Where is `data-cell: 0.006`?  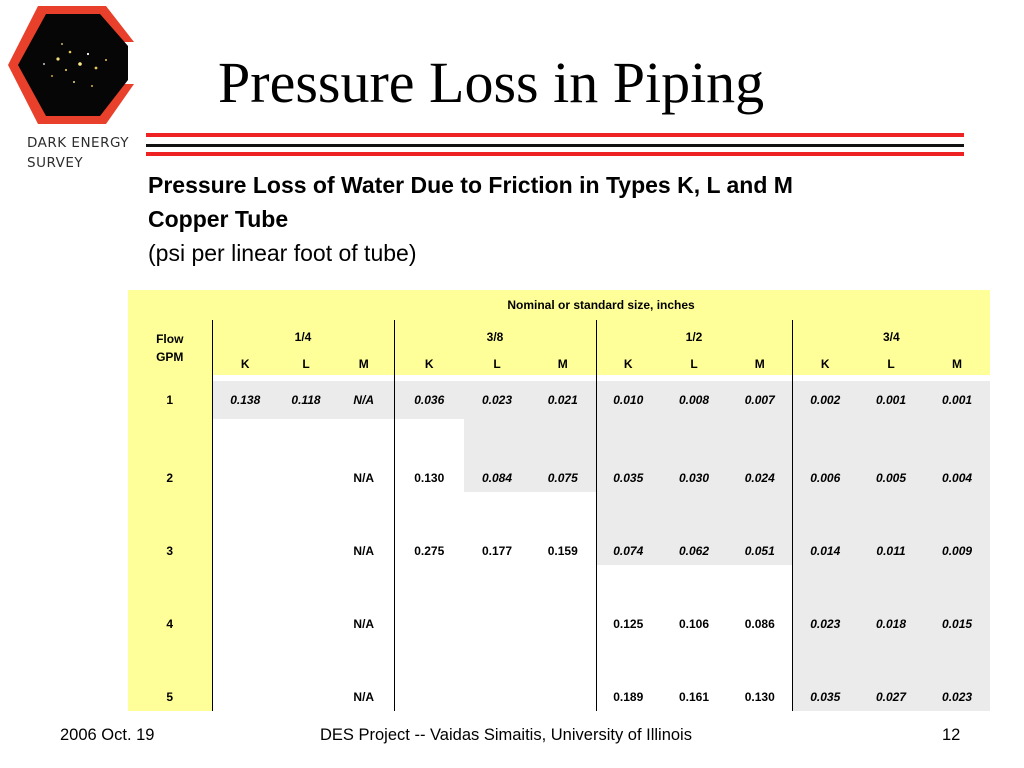 data-cell: 0.006 is located at coordinates (824, 477).